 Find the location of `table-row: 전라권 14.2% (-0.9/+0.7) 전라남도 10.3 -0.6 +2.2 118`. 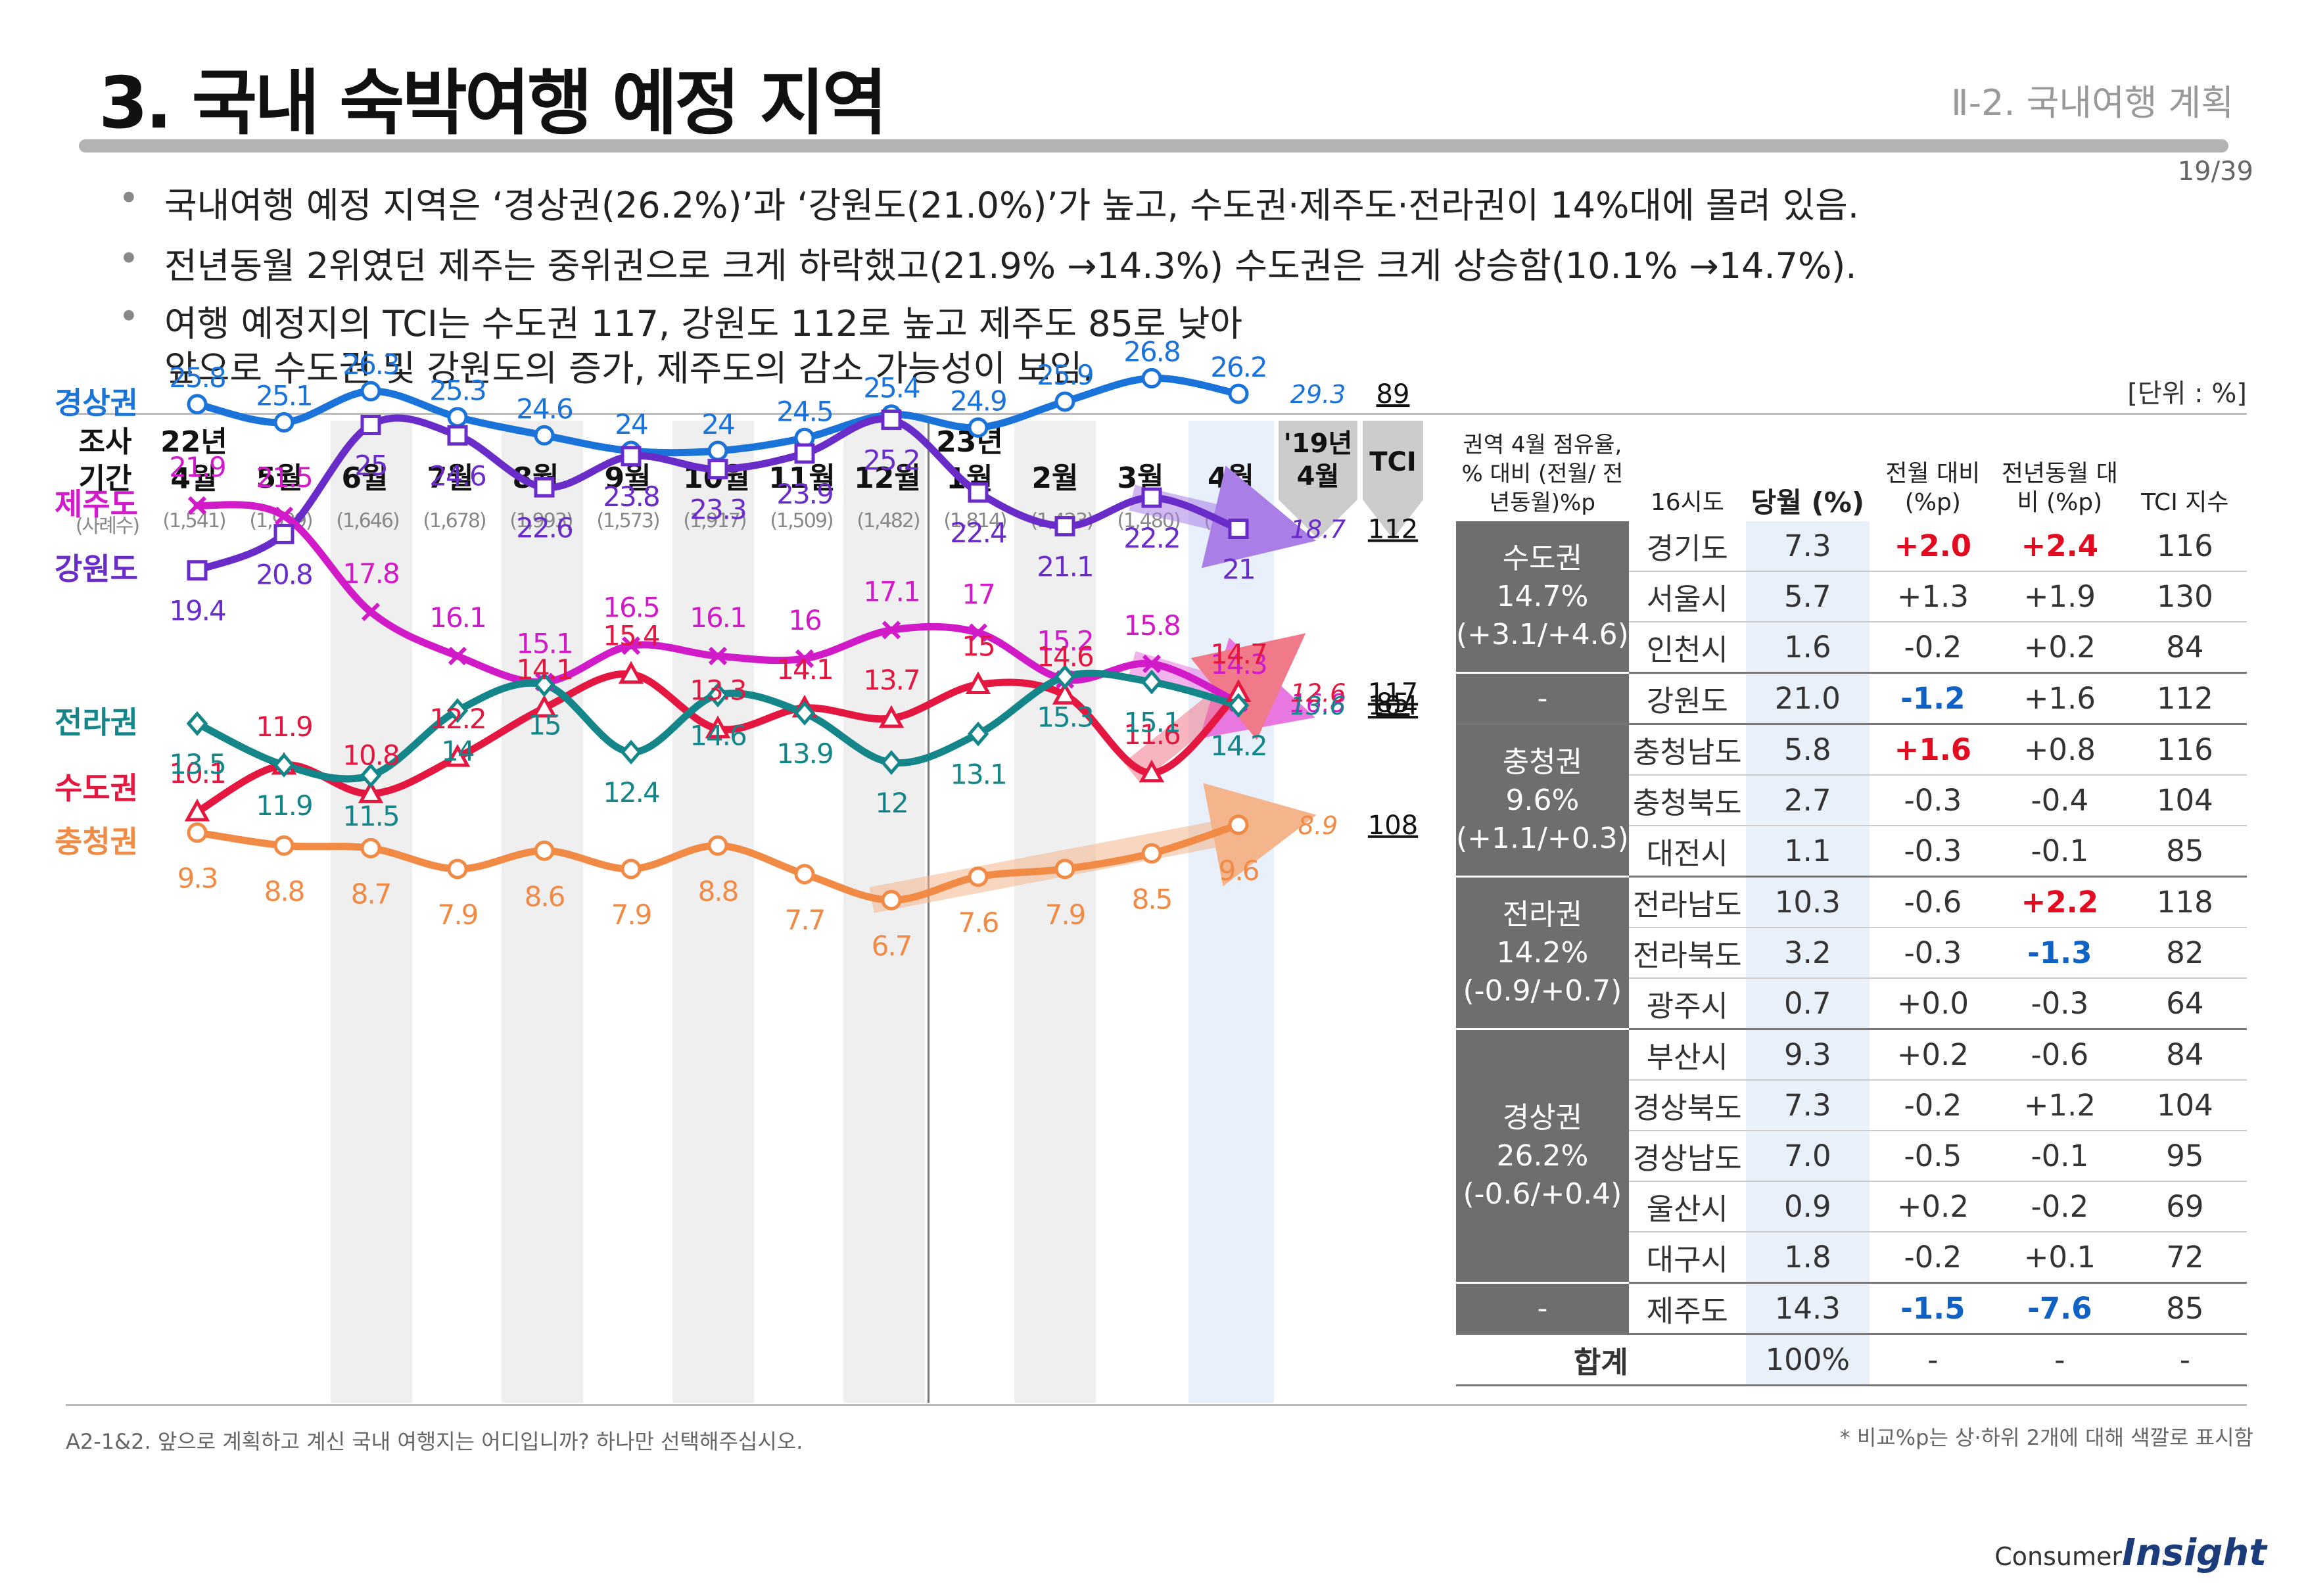

table-row: 전라권 14.2% (-0.9/+0.7) 전라남도 10.3 -0.6 +2.2 118 is located at coordinates (1851, 953).